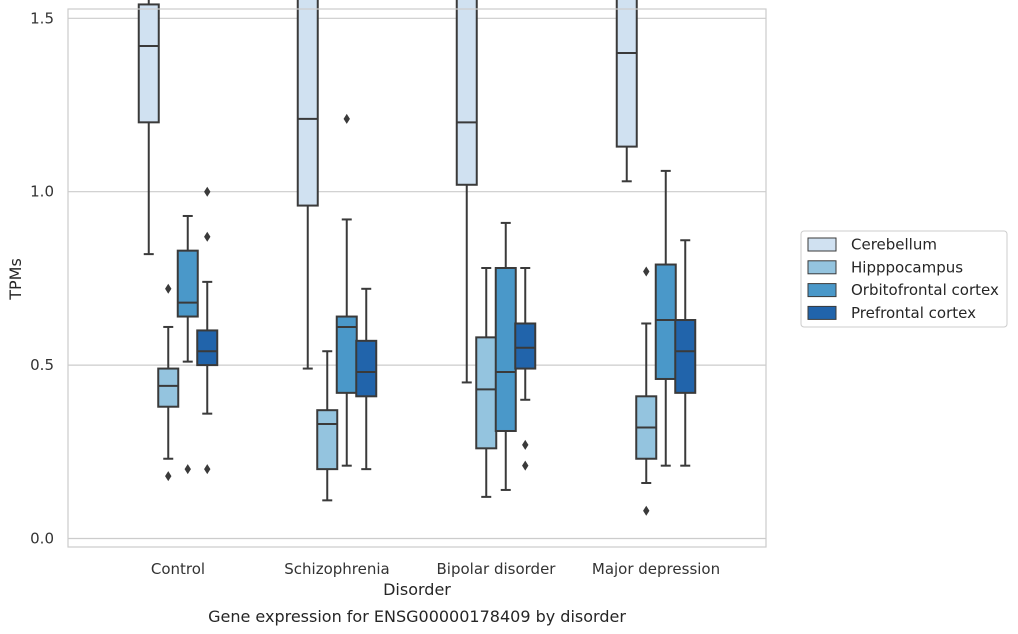 The height and width of the screenshot is (634, 1018). I want to click on y-axis-ticks: 0.00.51.01.52.02.53.0, so click(42, 278).